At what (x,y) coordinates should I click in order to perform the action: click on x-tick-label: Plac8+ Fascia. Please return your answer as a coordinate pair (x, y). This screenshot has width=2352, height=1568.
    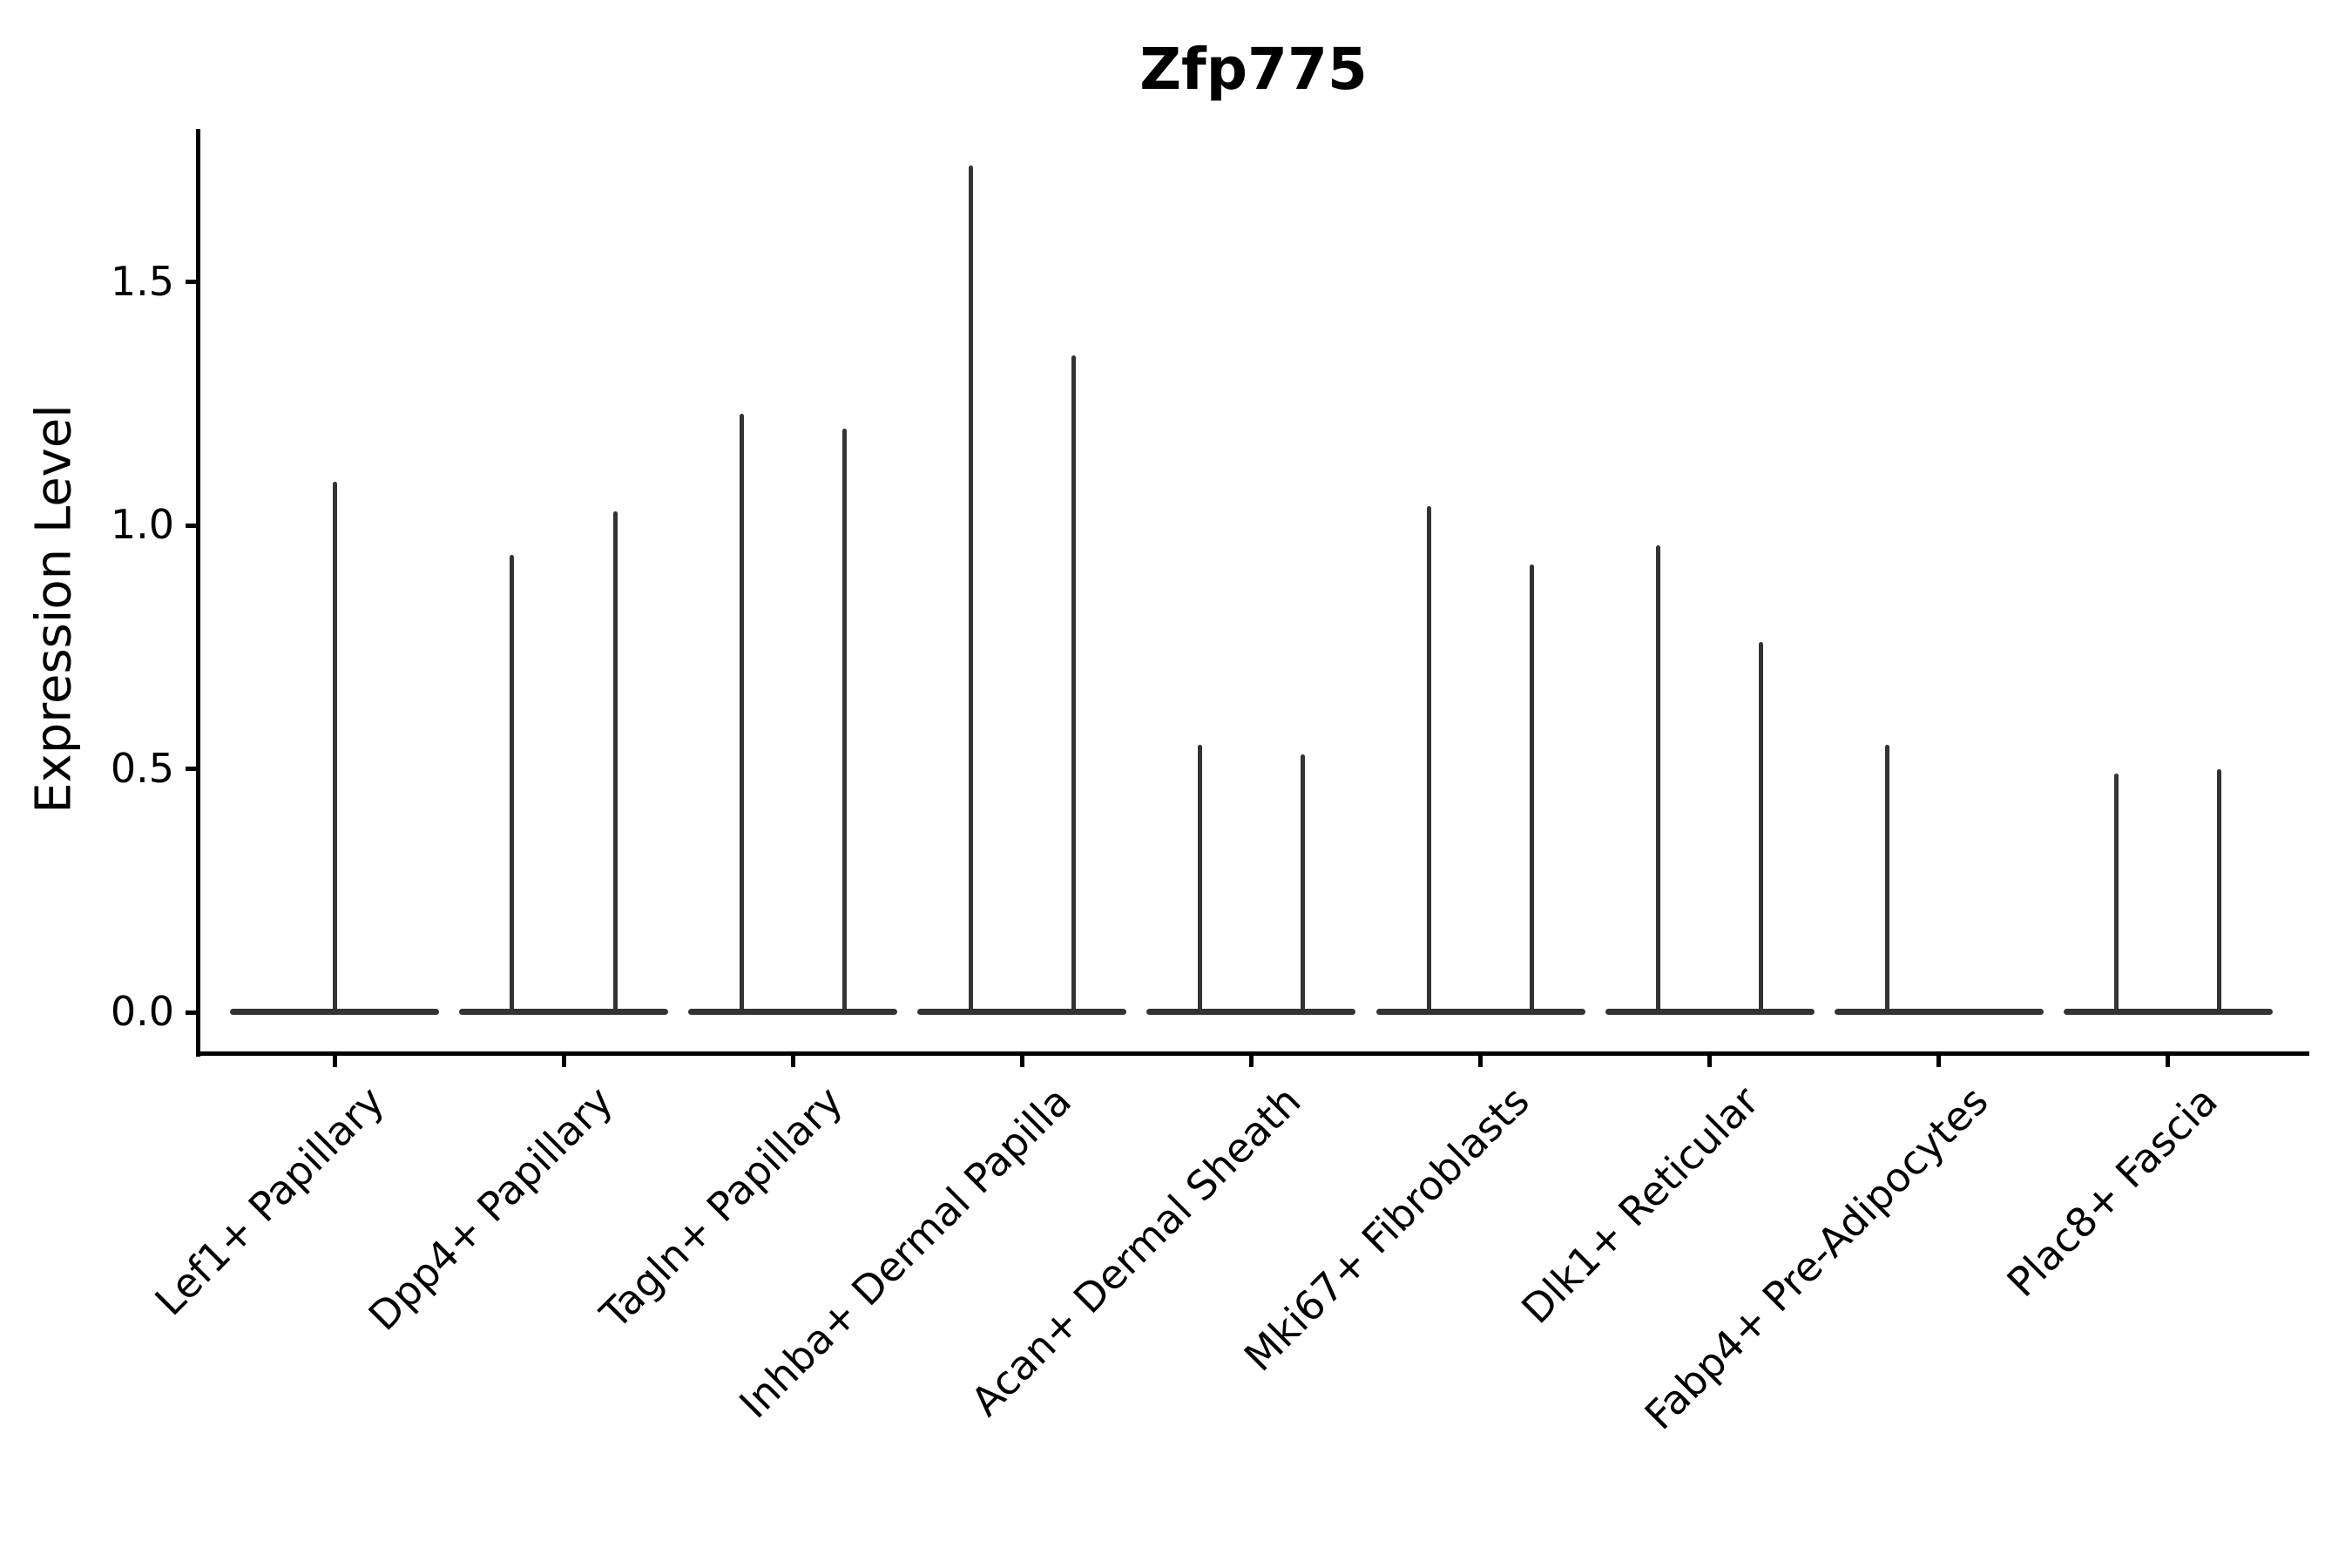
    Looking at the image, I should click on (2112, 1191).